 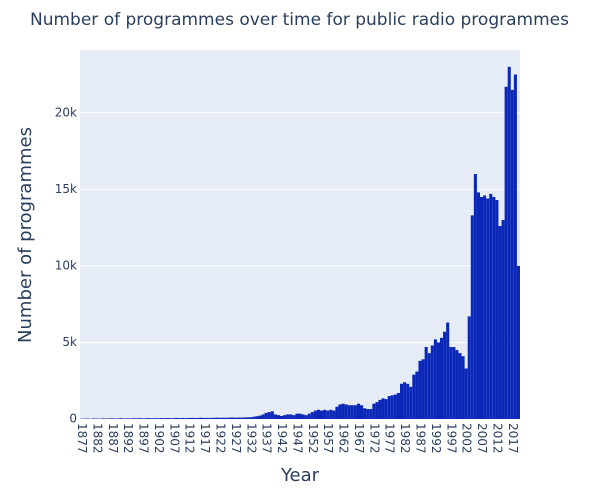 What do you see at coordinates (421, 438) in the screenshot?
I see `x-tick-label: 1987` at bounding box center [421, 438].